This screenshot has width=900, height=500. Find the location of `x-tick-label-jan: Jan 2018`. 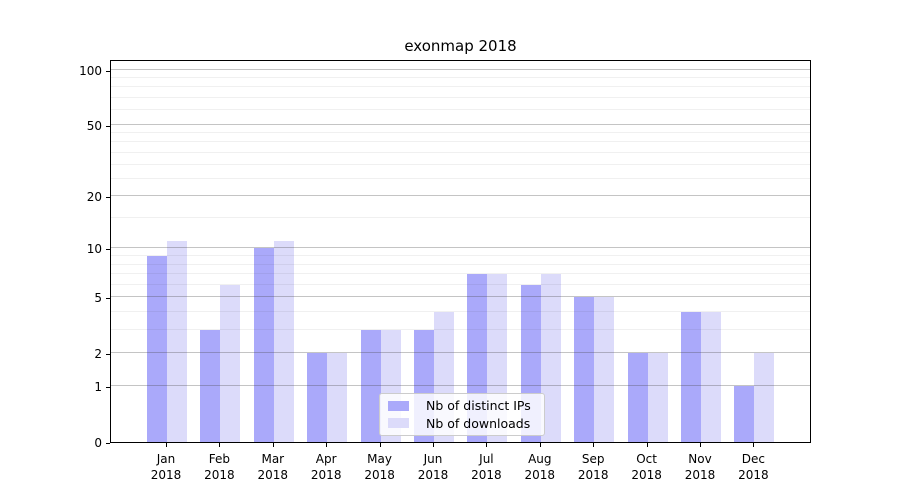

x-tick-label-jan: Jan 2018 is located at coordinates (166, 467).